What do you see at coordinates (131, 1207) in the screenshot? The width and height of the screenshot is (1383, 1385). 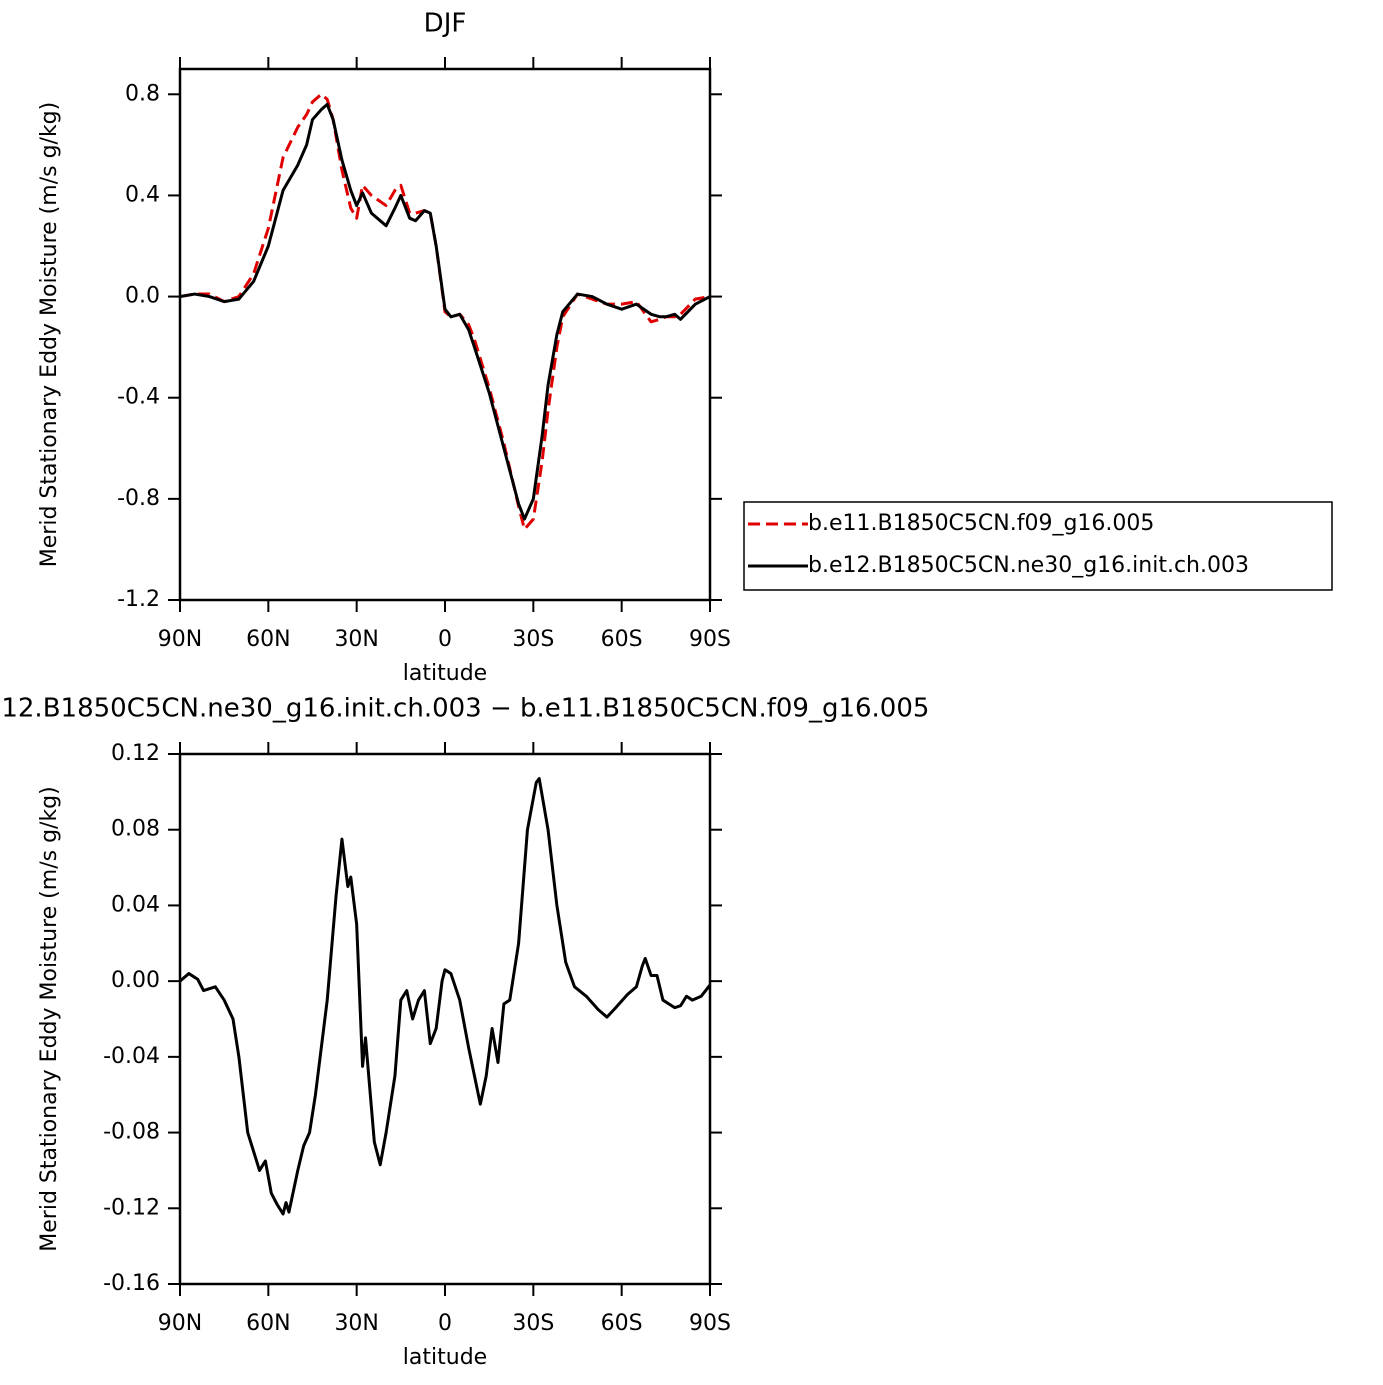 I see `y-tick-label: -0.12` at bounding box center [131, 1207].